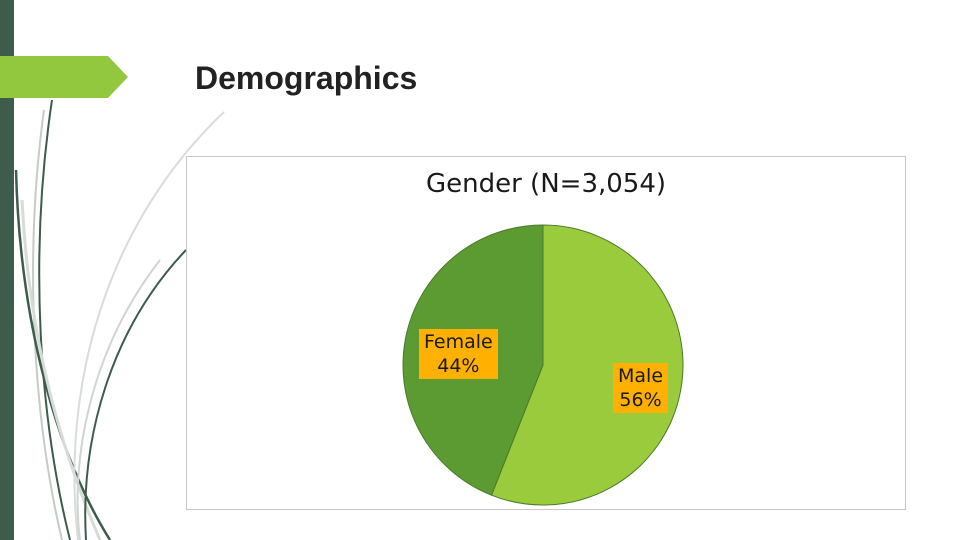  I want to click on slice-label-name: Female, so click(458, 342).